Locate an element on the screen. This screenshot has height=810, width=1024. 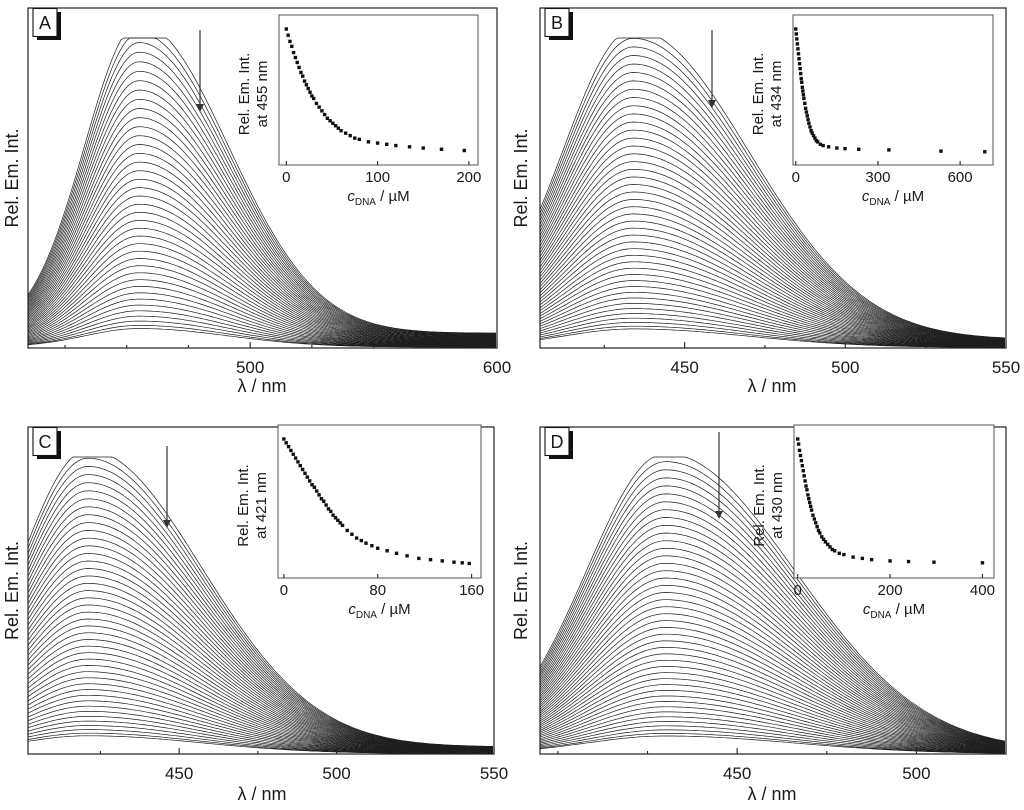
x-tick-label: 450 is located at coordinates (684, 367).